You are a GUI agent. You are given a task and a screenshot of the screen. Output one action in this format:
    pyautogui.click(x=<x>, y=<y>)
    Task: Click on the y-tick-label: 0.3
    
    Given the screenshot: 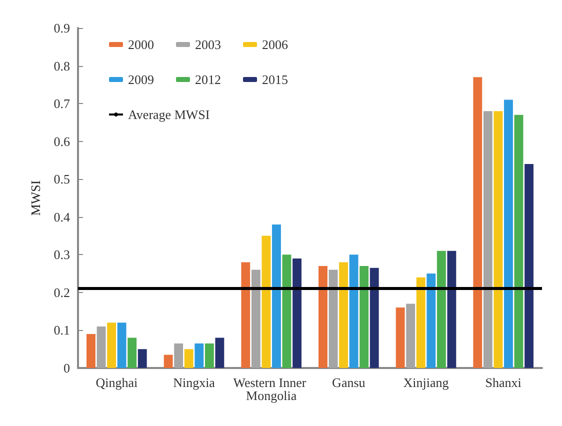 What is the action you would take?
    pyautogui.click(x=62, y=254)
    